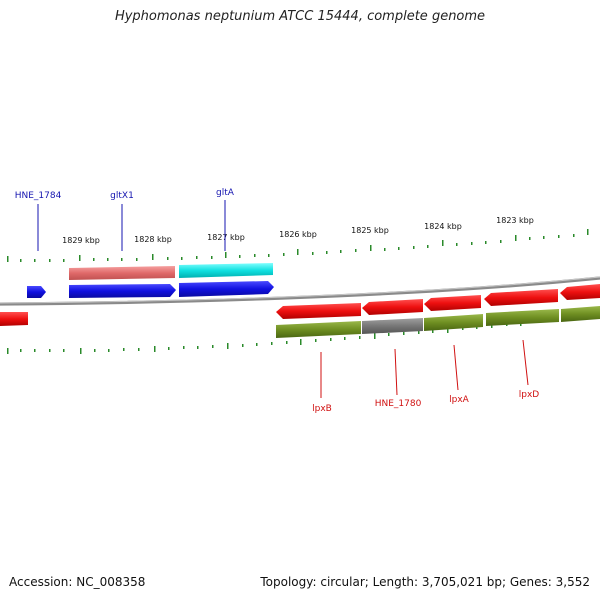 The width and height of the screenshot is (600, 600). Describe the element at coordinates (318, 329) in the screenshot. I see `cds-lpxb` at that location.